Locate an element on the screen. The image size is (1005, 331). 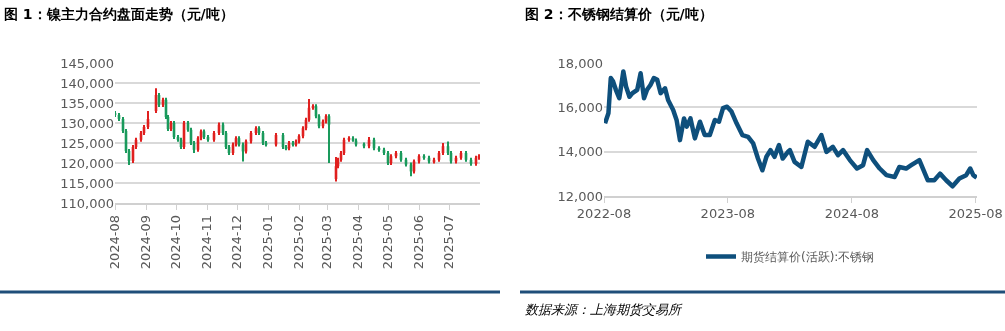
y-tick-label: 130,000 is located at coordinates (87, 123).